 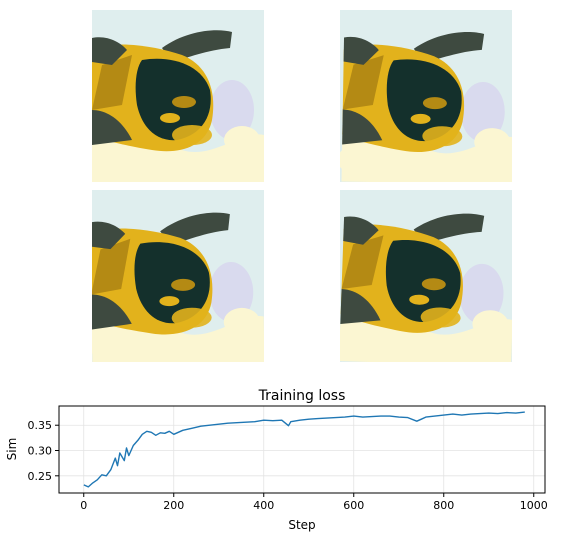 What do you see at coordinates (40, 476) in the screenshot?
I see `y-tick-label: 0.25` at bounding box center [40, 476].